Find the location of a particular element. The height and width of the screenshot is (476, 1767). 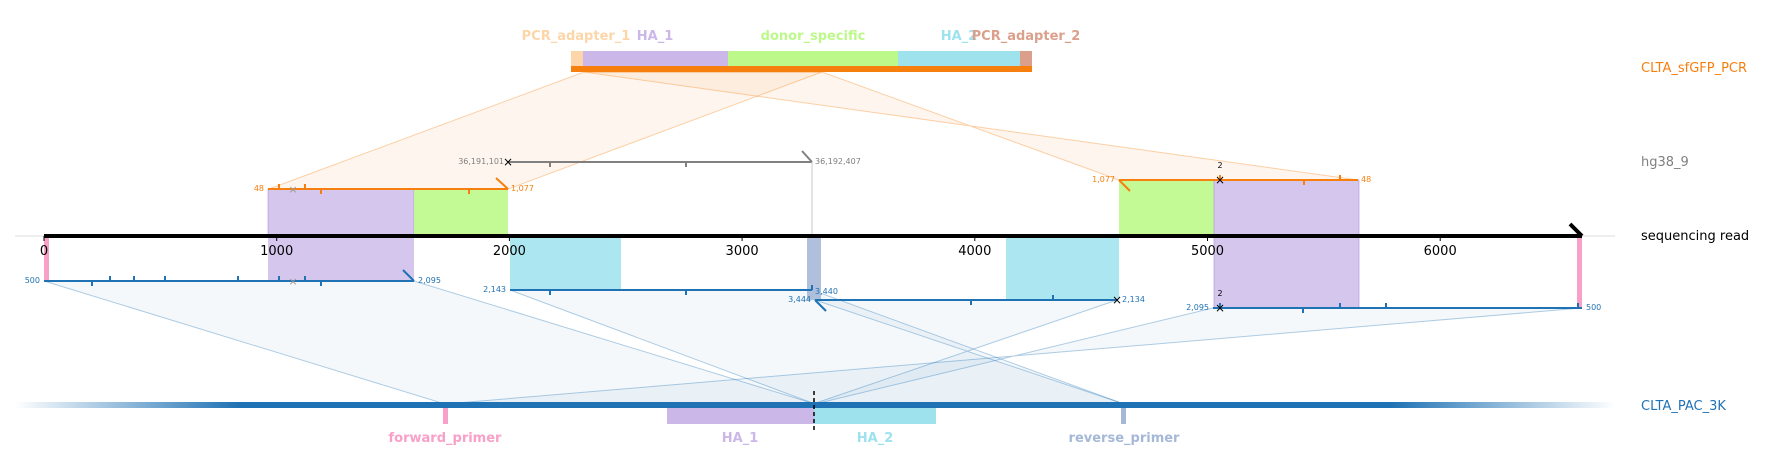

read-forward-primer-left is located at coordinates (46, 258).